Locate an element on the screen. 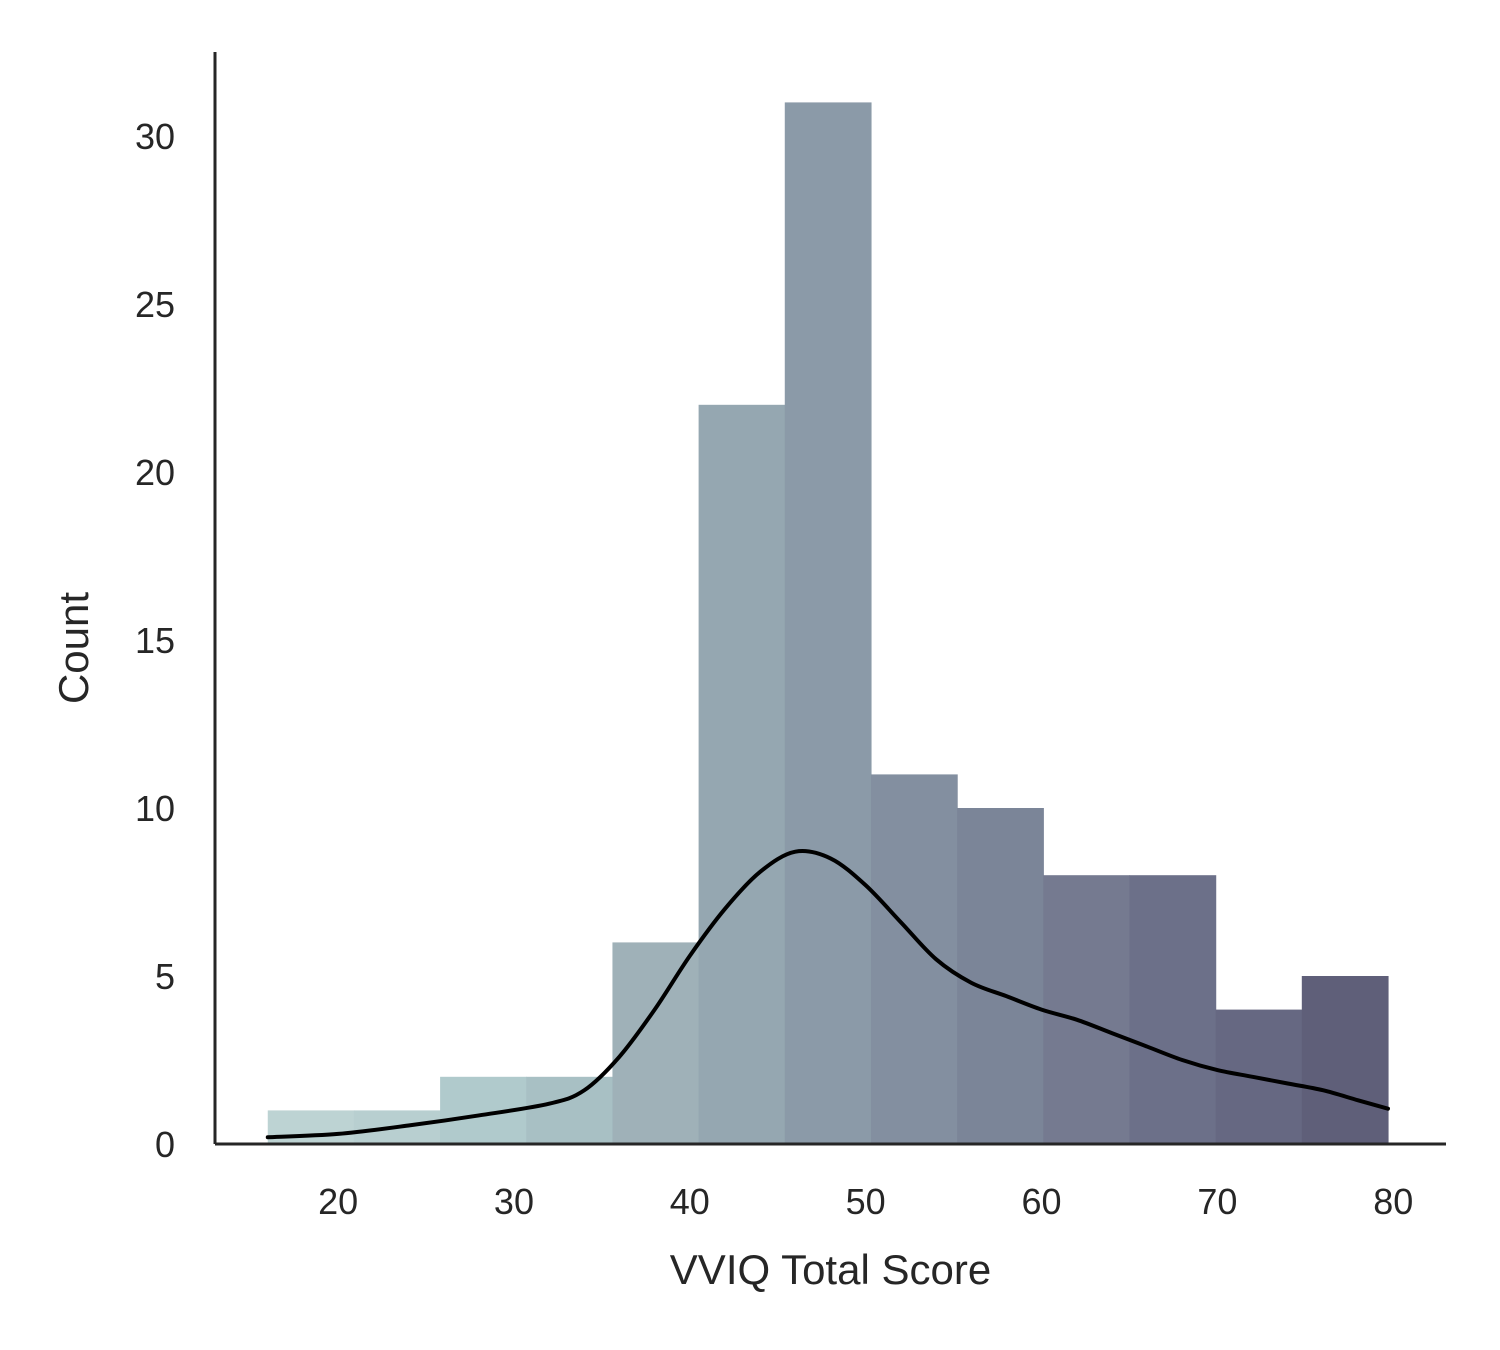  x-axis-label: VVIQ Total Score is located at coordinates (830, 1269).